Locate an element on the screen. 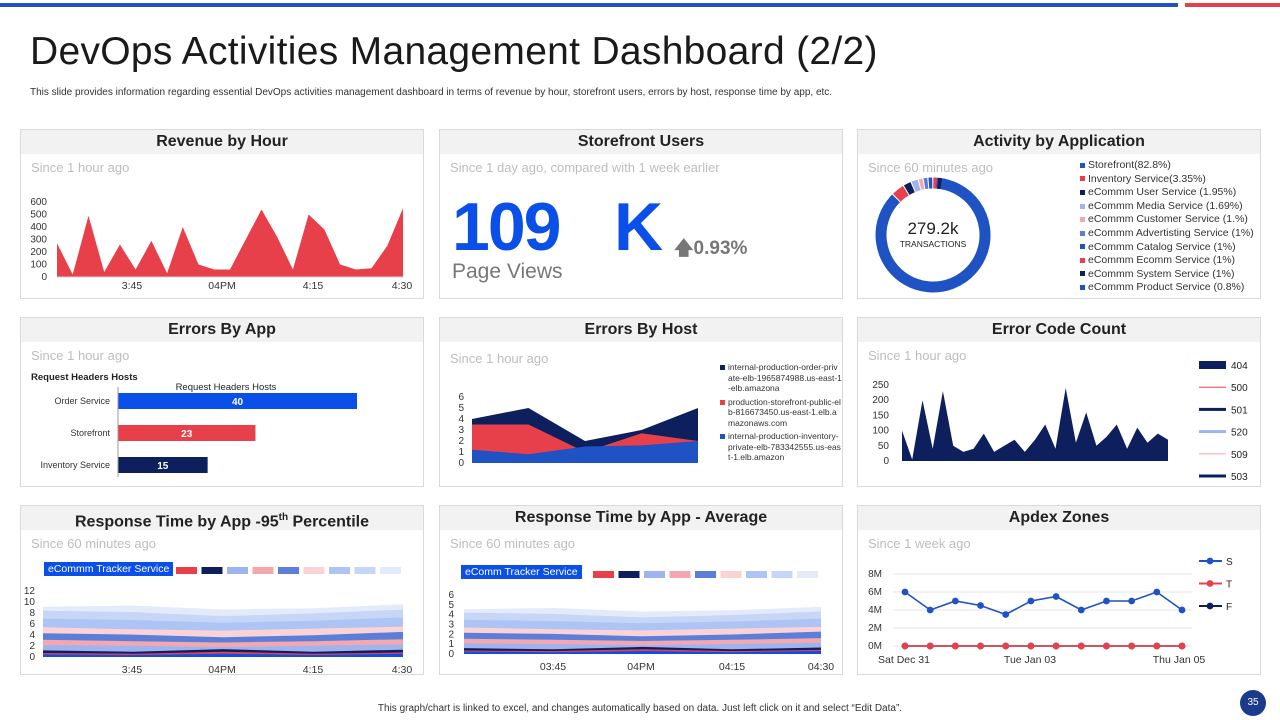  top-accent-line-red is located at coordinates (1232, 5).